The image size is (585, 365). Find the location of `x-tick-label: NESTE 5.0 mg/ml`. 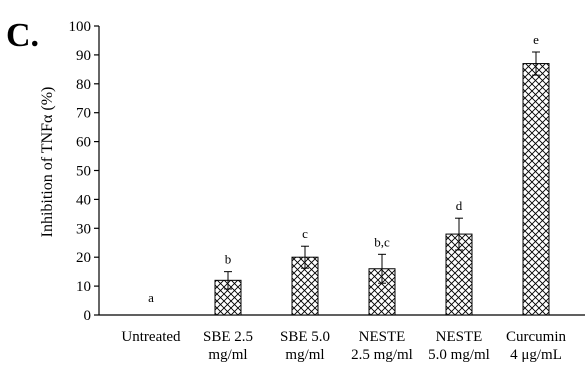

x-tick-label: NESTE 5.0 mg/ml is located at coordinates (459, 346).